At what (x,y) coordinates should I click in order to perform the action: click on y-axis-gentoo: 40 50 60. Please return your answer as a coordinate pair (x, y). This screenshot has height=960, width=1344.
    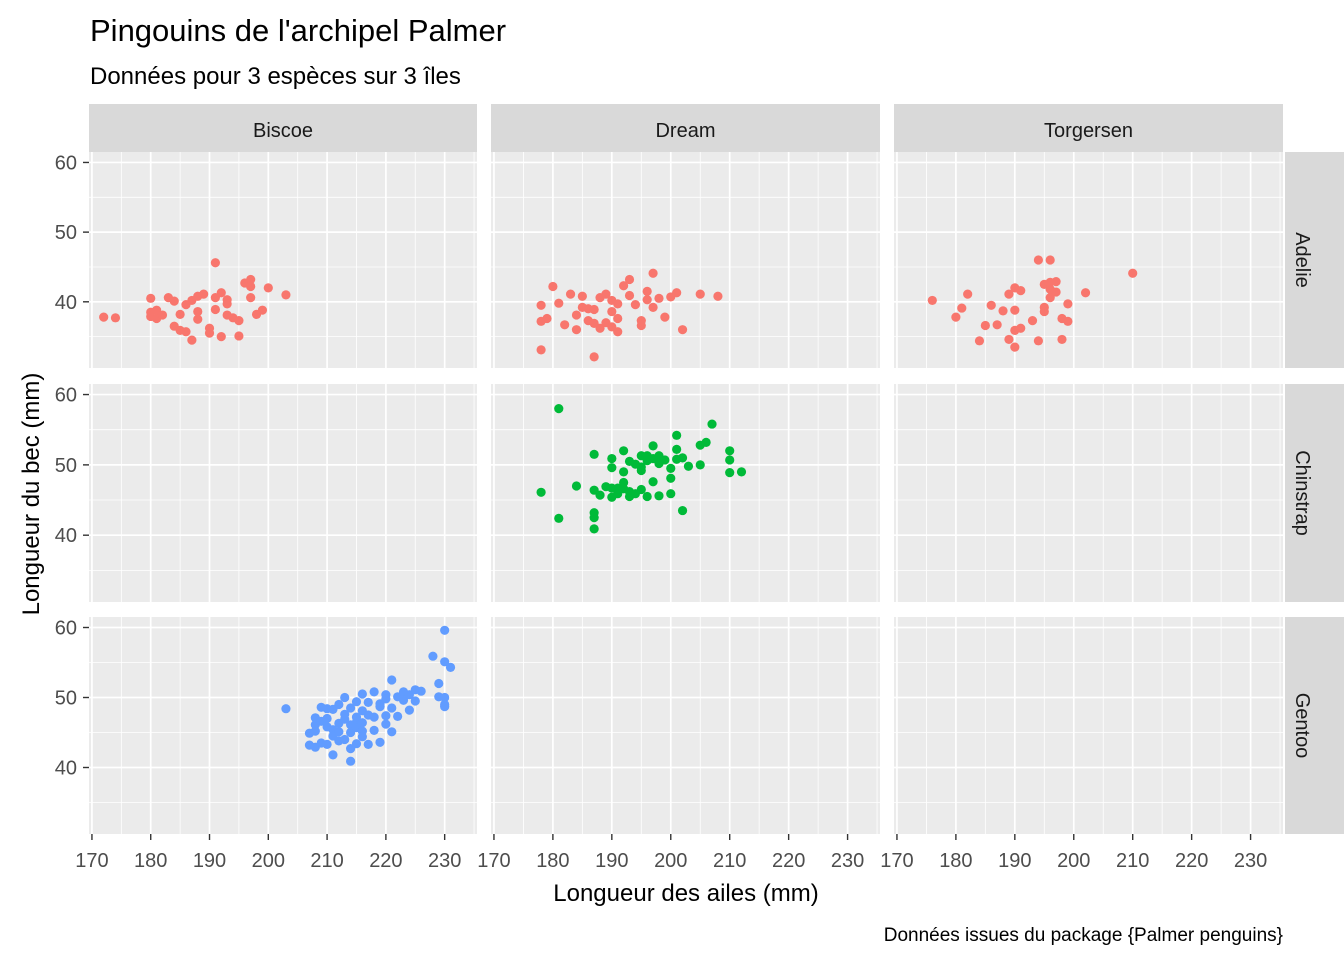
    Looking at the image, I should click on (72, 699).